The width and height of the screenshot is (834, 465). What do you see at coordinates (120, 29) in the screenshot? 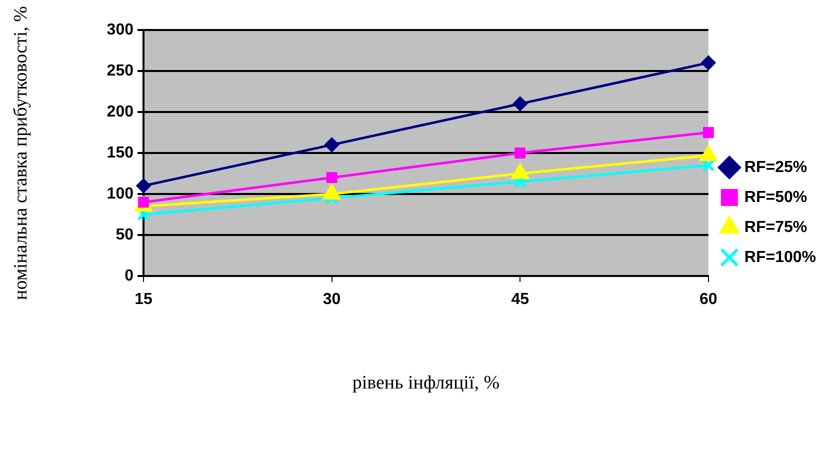
I see `y-tick-label: 300` at bounding box center [120, 29].